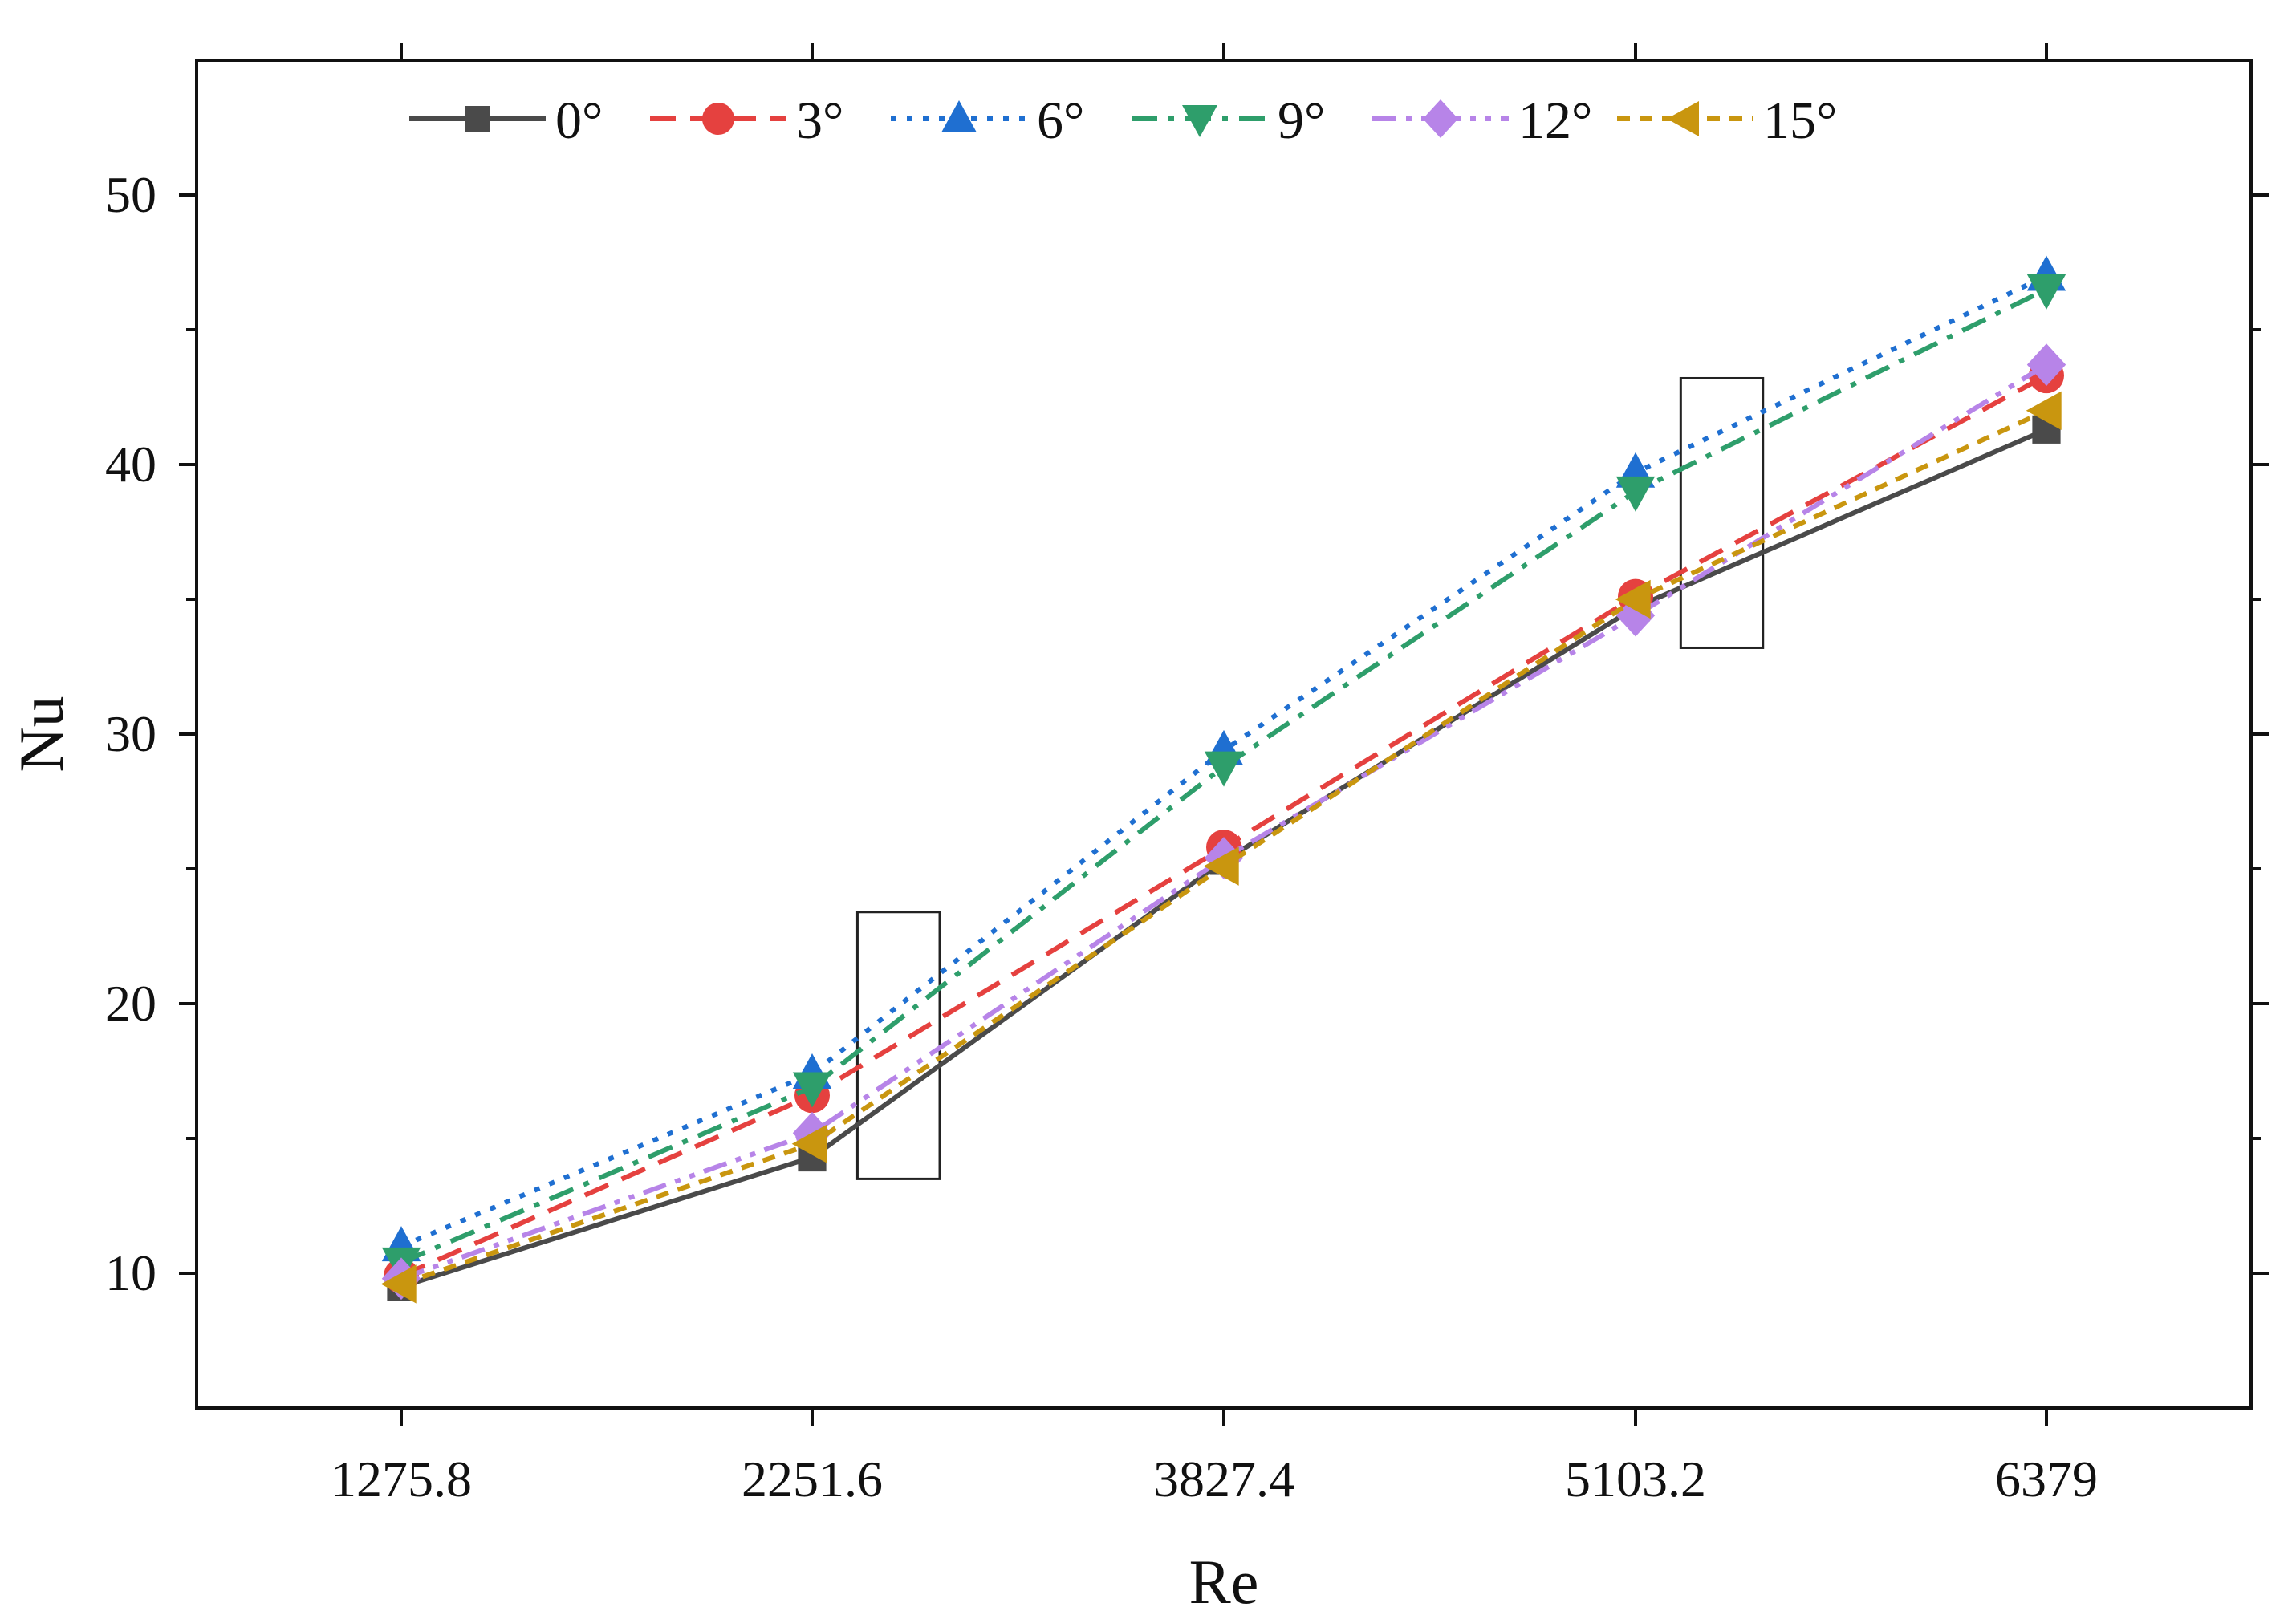 The image size is (2296, 1611). What do you see at coordinates (130, 194) in the screenshot?
I see `y-tick-label: 50` at bounding box center [130, 194].